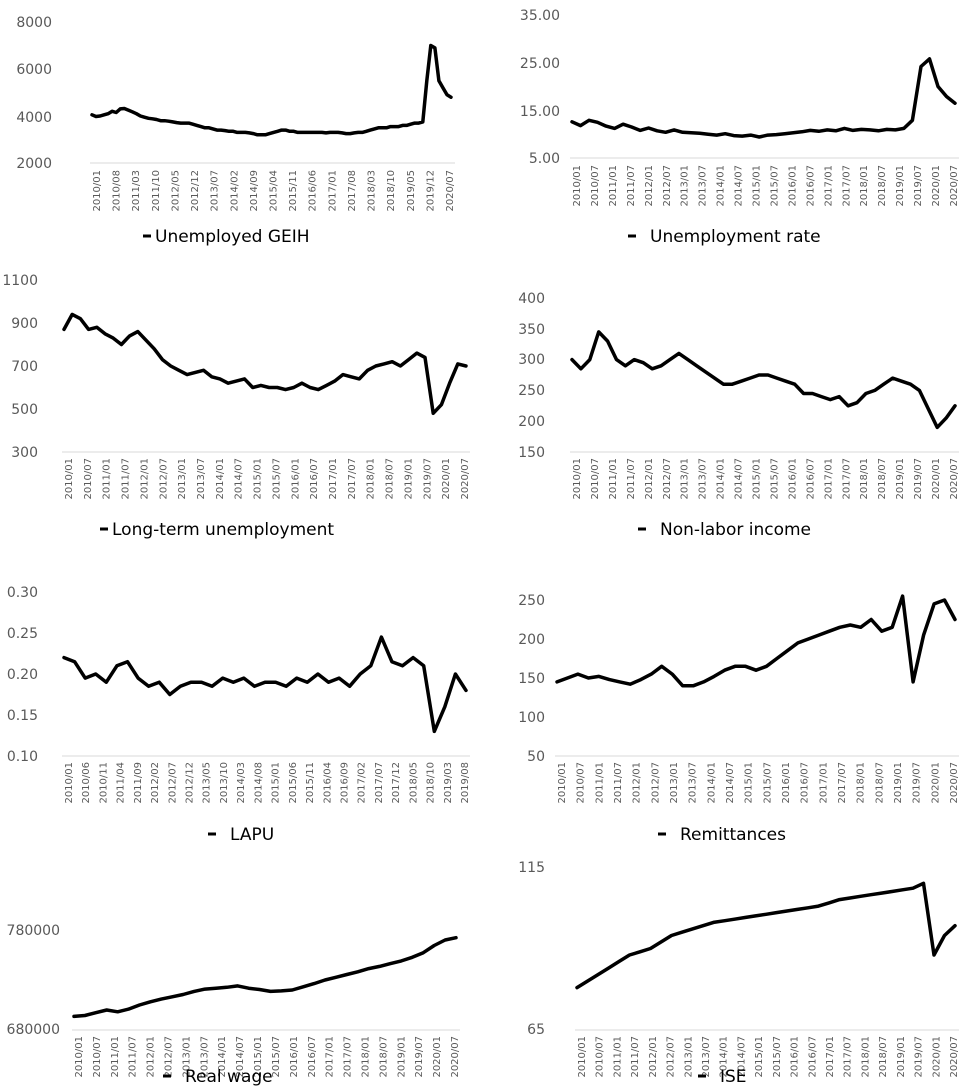 The height and width of the screenshot is (1089, 959). What do you see at coordinates (391, 191) in the screenshot?
I see `x-tick-label: 2018/10` at bounding box center [391, 191].